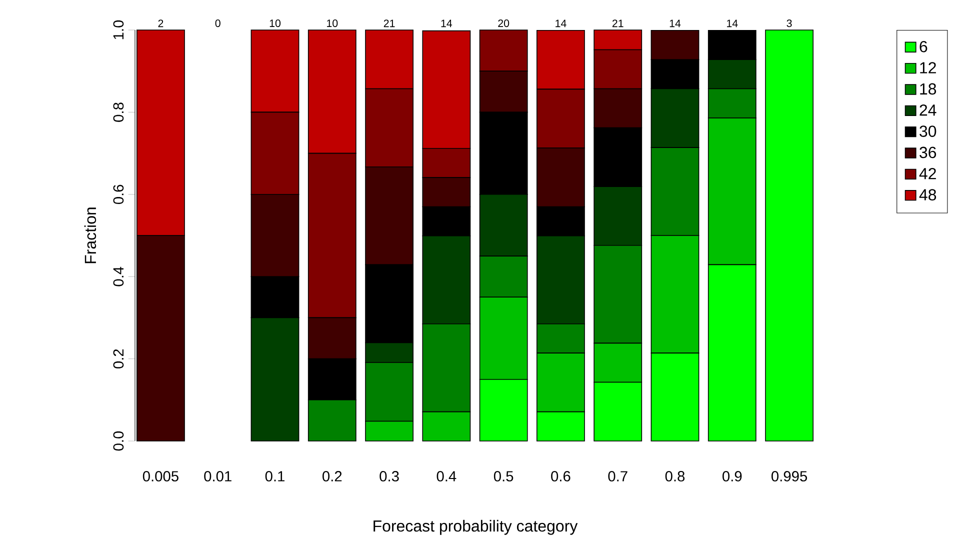 The height and width of the screenshot is (551, 971). What do you see at coordinates (217, 24) in the screenshot?
I see `text: 0` at bounding box center [217, 24].